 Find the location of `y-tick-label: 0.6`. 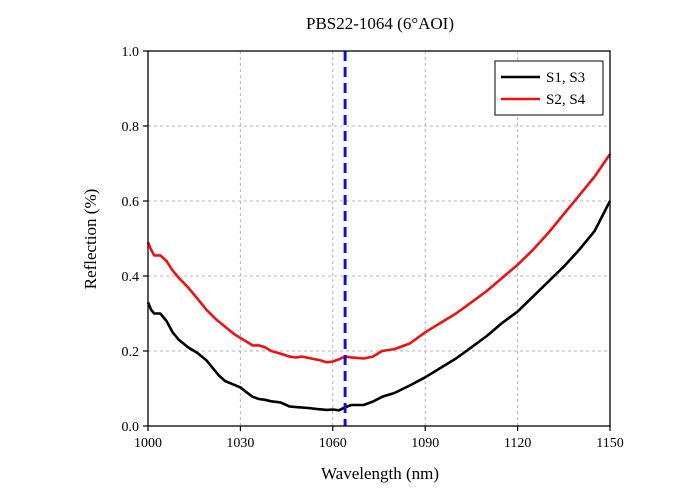

y-tick-label: 0.6 is located at coordinates (131, 202).